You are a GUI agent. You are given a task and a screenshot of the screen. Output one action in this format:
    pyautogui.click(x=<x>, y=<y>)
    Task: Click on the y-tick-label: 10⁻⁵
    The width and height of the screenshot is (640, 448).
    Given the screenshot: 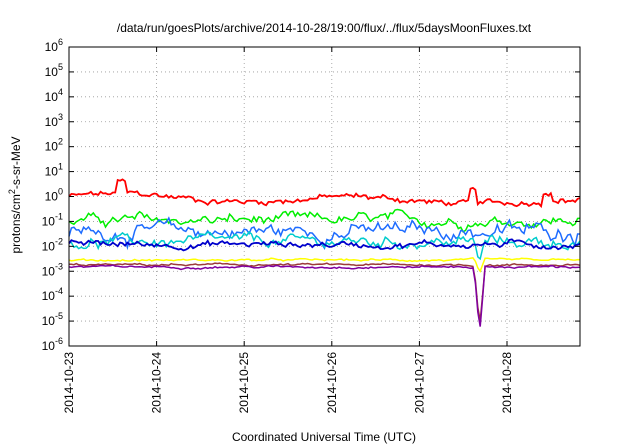 What is the action you would take?
    pyautogui.click(x=52, y=319)
    